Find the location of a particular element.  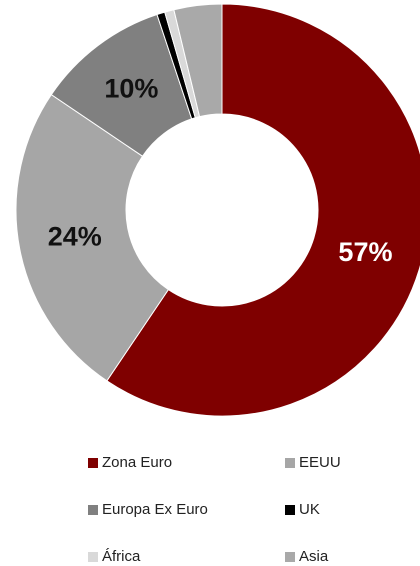

legend-label: UK is located at coordinates (309, 509).